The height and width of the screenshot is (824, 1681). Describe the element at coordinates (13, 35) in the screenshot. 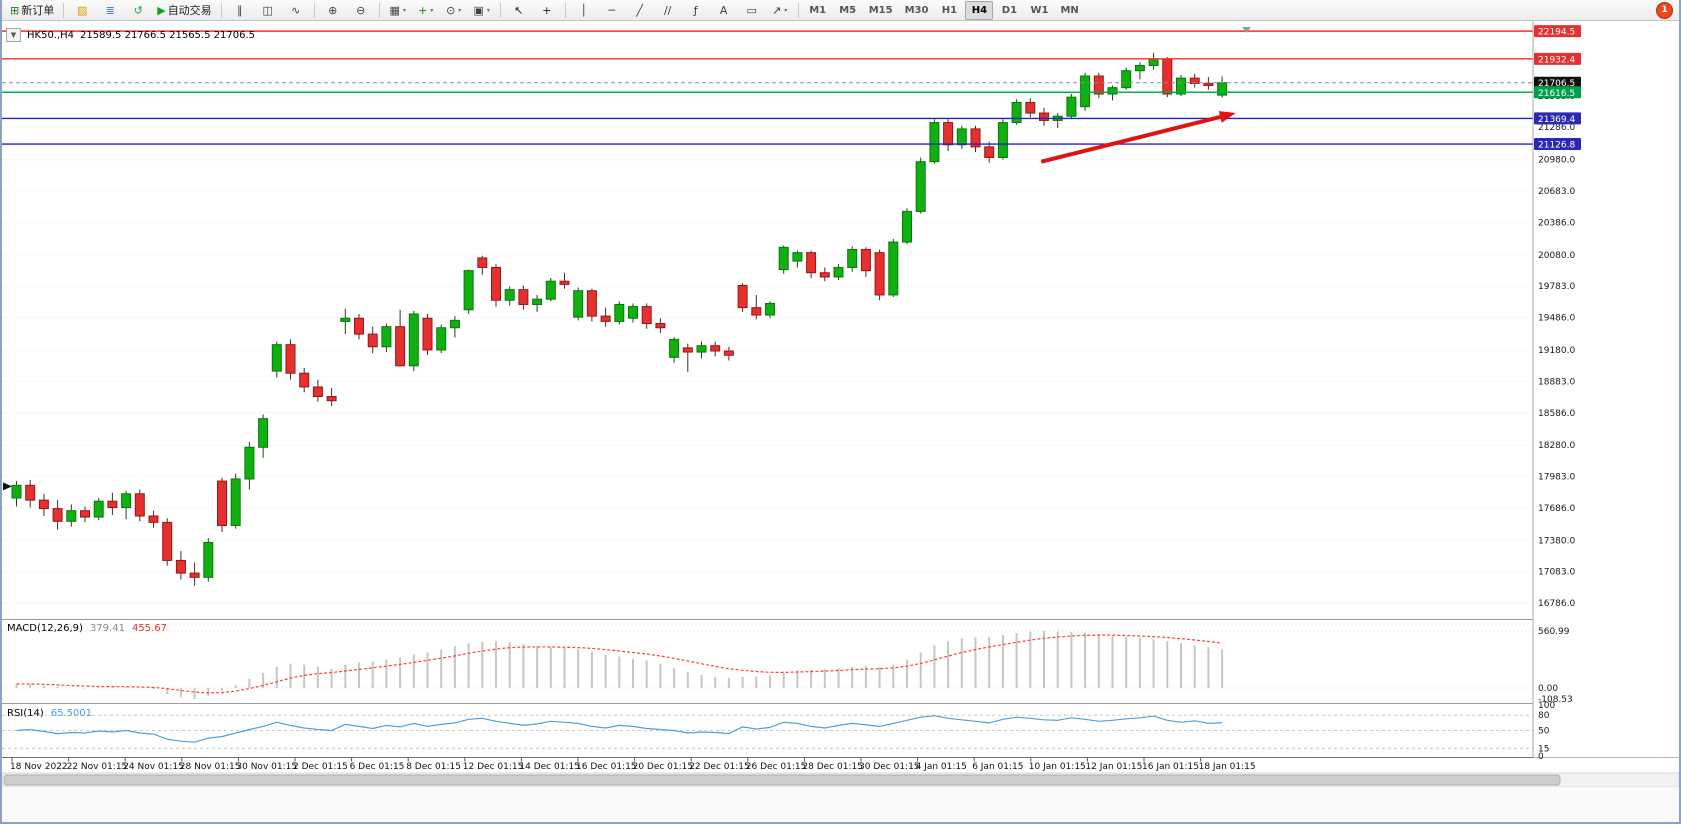

I see `one-click-trading-toggle: ▼` at that location.